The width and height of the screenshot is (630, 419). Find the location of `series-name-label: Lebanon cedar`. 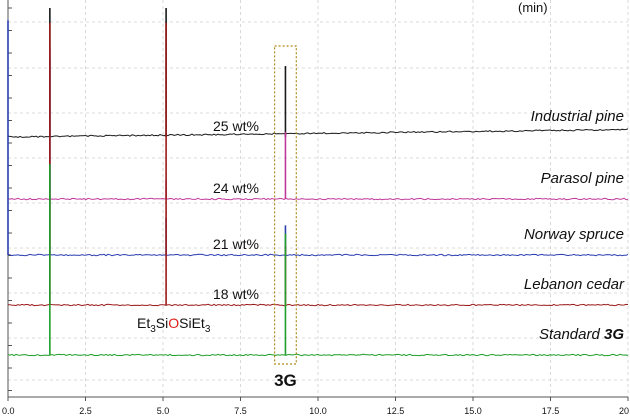

series-name-label: Lebanon cedar is located at coordinates (574, 284).